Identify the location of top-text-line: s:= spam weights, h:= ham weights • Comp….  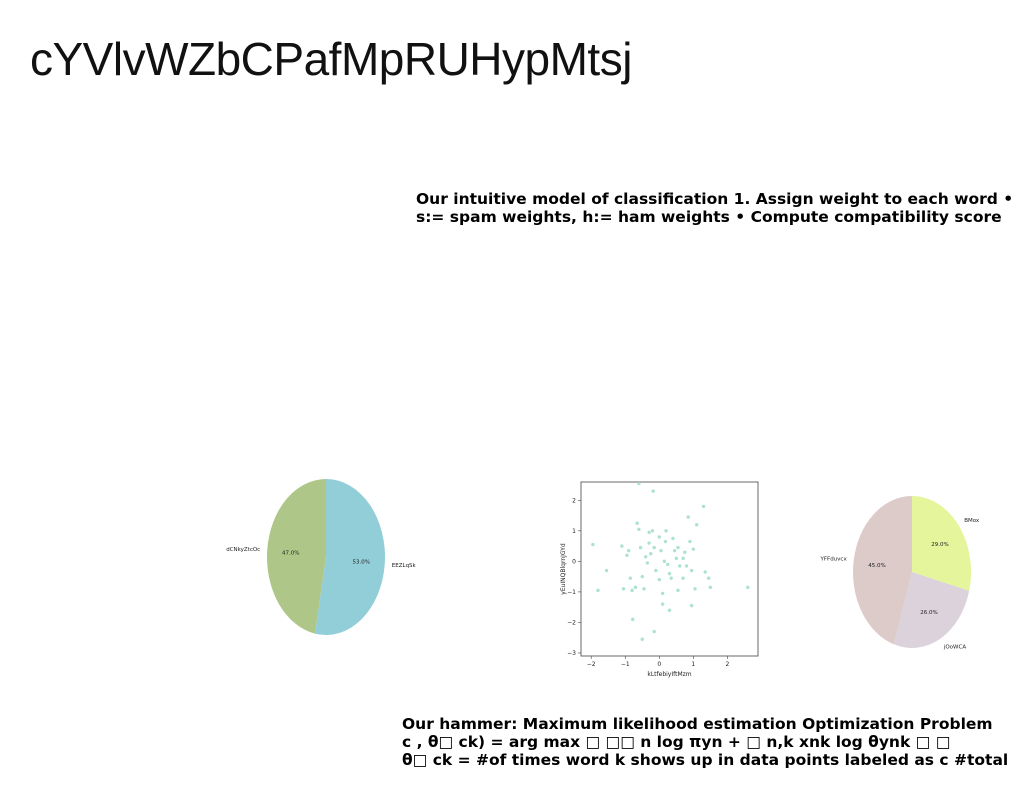
(709, 217).